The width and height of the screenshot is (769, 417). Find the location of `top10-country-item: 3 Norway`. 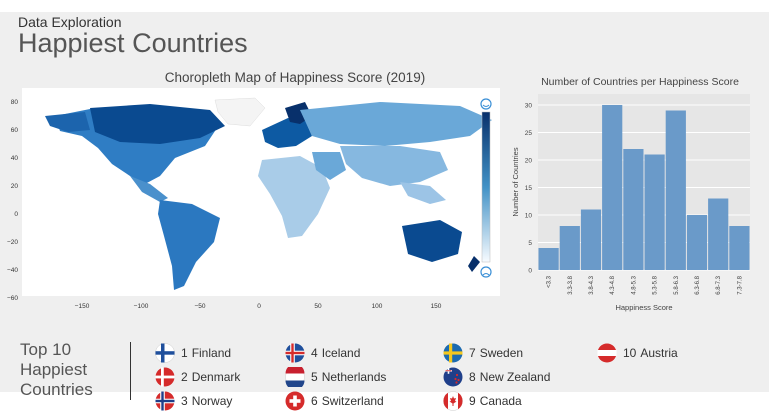

top10-country-item: 3 Norway is located at coordinates (193, 401).